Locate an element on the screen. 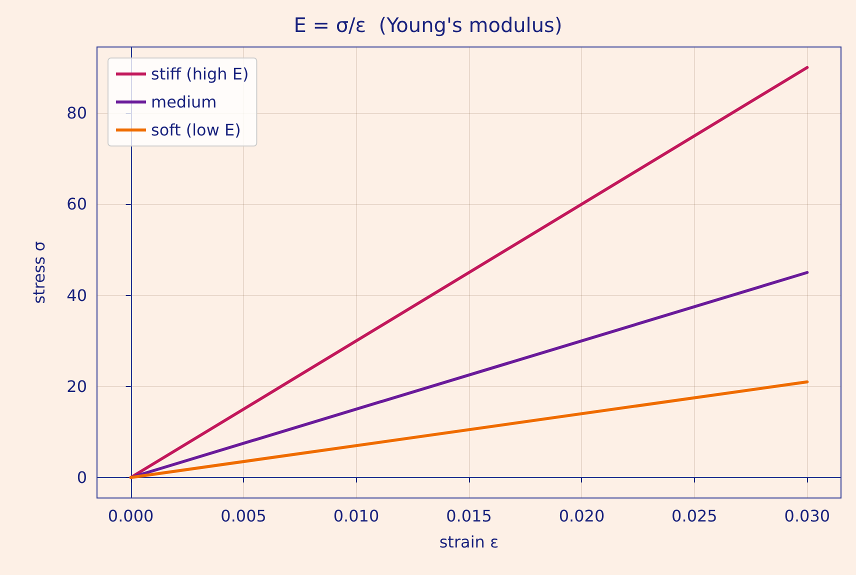 The image size is (856, 575). x-tick-label: 0.005 is located at coordinates (243, 516).